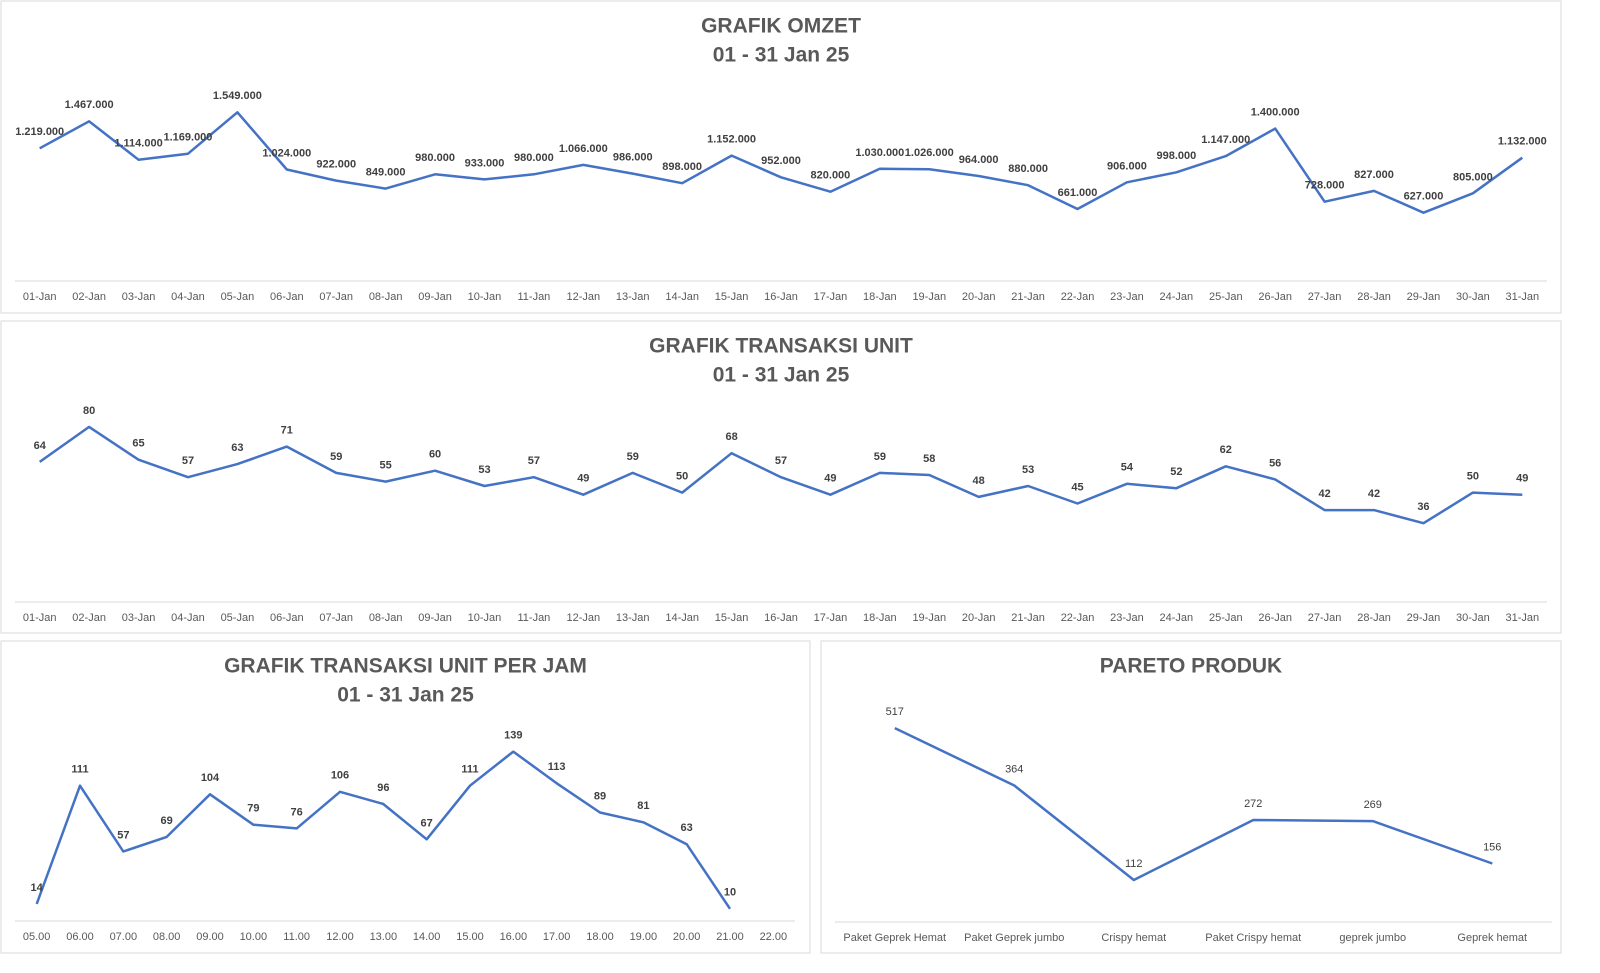 The height and width of the screenshot is (973, 1600). Describe the element at coordinates (583, 149) in the screenshot. I see `data-label: 1.066.000` at that location.